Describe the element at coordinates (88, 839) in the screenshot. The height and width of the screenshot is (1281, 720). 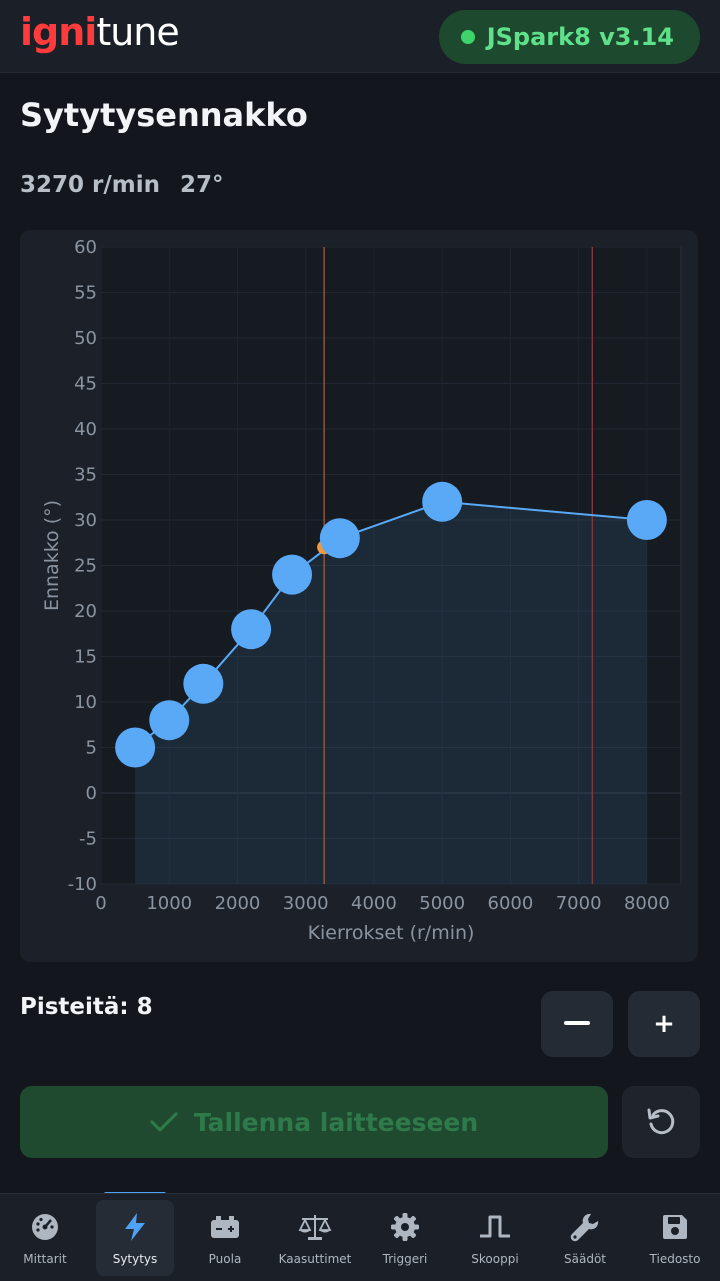
I see `y-tick-label: -5` at that location.